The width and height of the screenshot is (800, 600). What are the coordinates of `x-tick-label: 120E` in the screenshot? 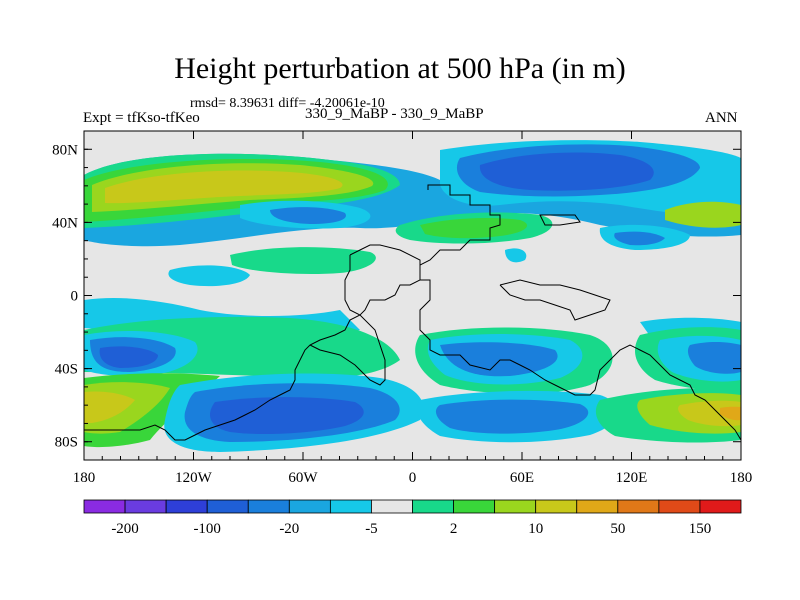 It's located at (632, 478).